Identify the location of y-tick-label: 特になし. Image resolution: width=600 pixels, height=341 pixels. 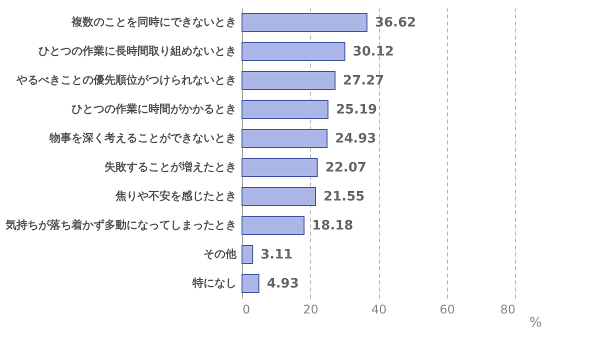
(214, 283).